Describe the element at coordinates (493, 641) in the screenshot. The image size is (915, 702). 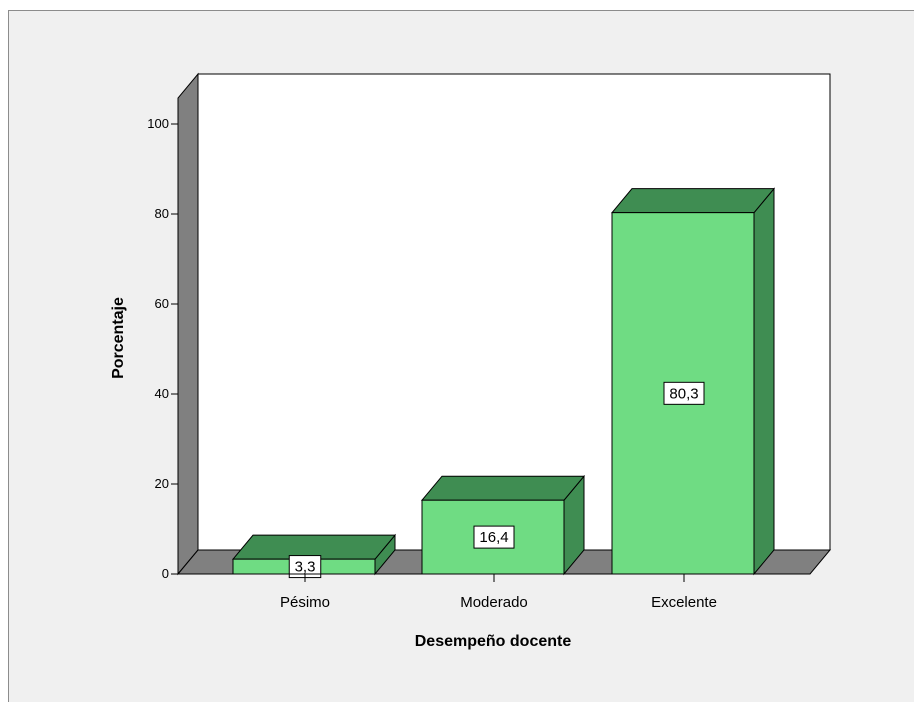
I see `x-axis-title: Desempeño docente` at that location.